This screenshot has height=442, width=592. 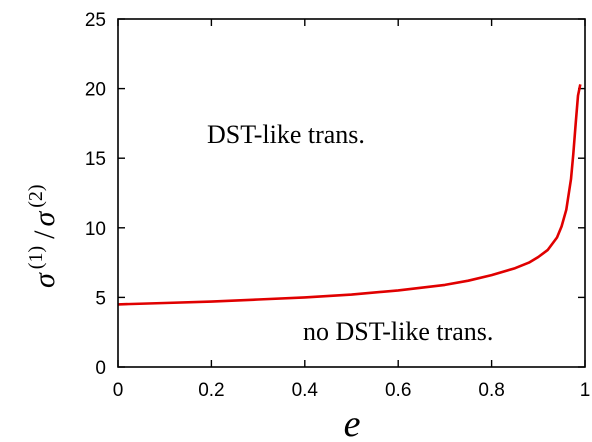 I want to click on y-axis-title-slash: /, so click(x=44, y=234).